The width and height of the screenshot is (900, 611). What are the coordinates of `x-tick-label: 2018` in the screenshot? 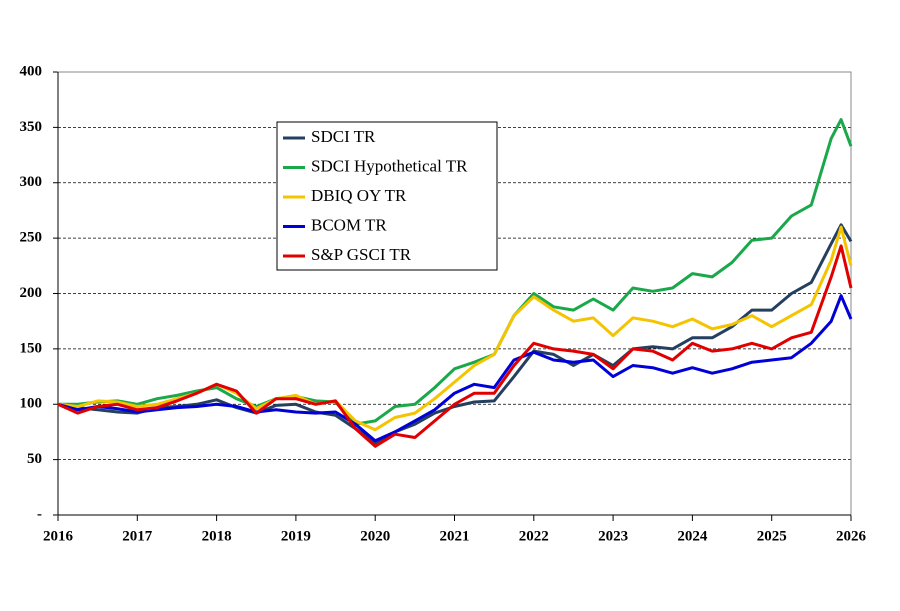 It's located at (217, 536).